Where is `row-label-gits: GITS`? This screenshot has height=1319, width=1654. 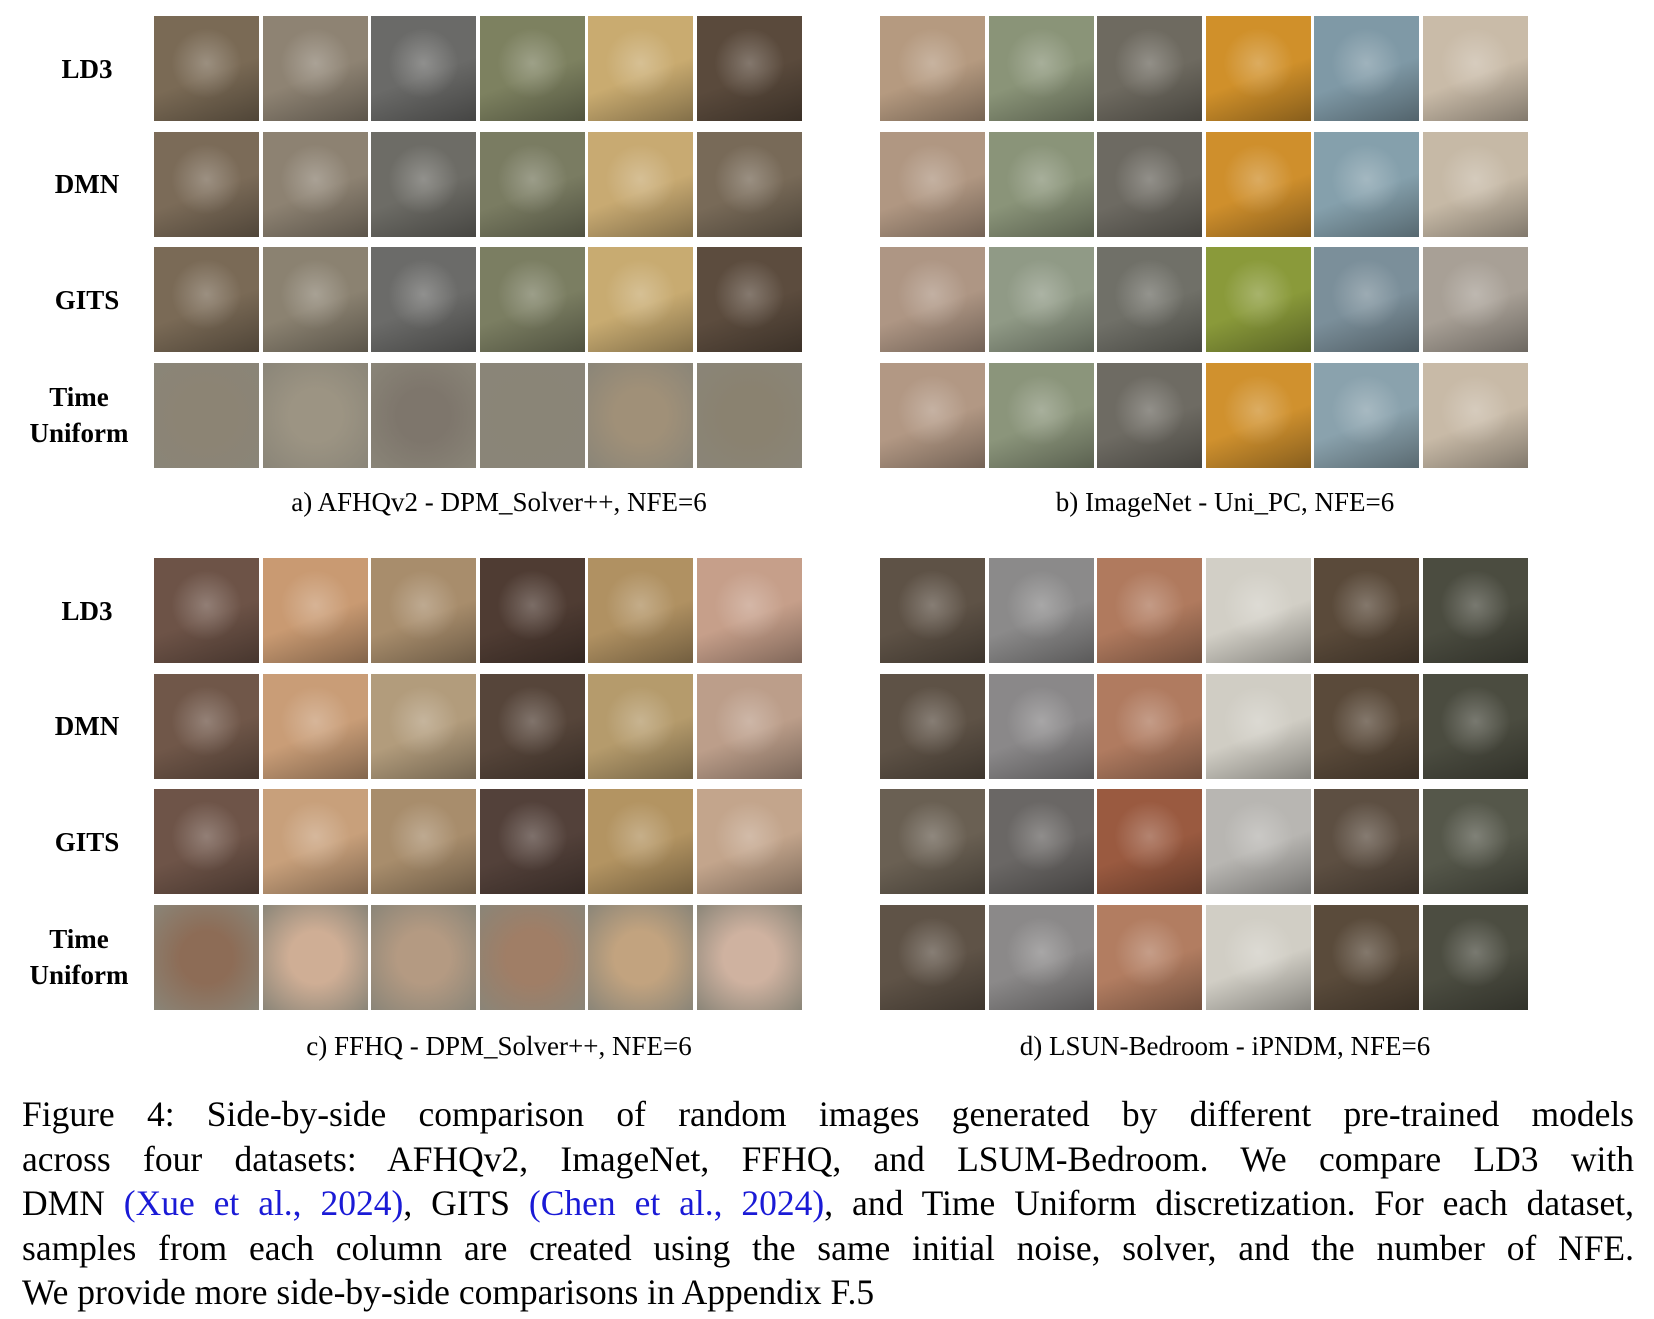
row-label-gits: GITS is located at coordinates (87, 299).